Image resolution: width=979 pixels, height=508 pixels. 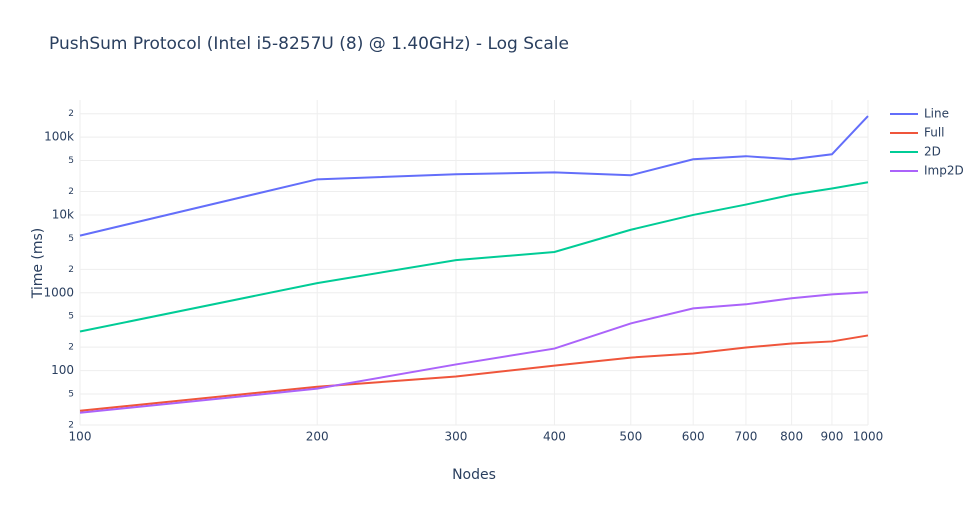 I want to click on y-tick-label: 1000, so click(x=58, y=292).